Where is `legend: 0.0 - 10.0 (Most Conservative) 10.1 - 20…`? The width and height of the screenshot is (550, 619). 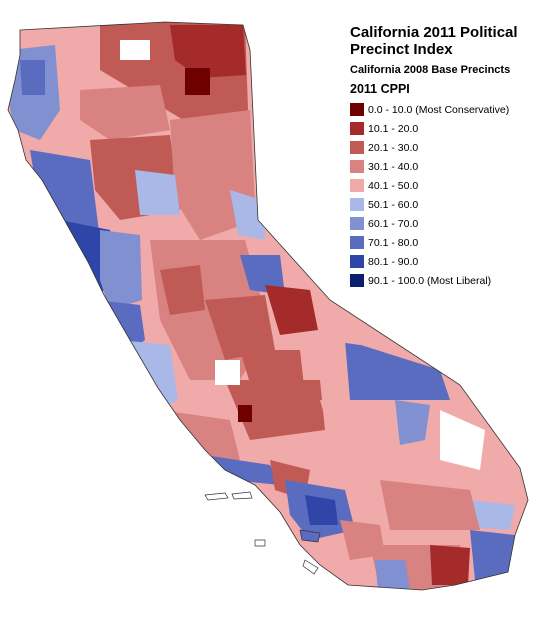
legend: 0.0 - 10.0 (Most Conservative) 10.1 - 20… is located at coordinates (429, 195).